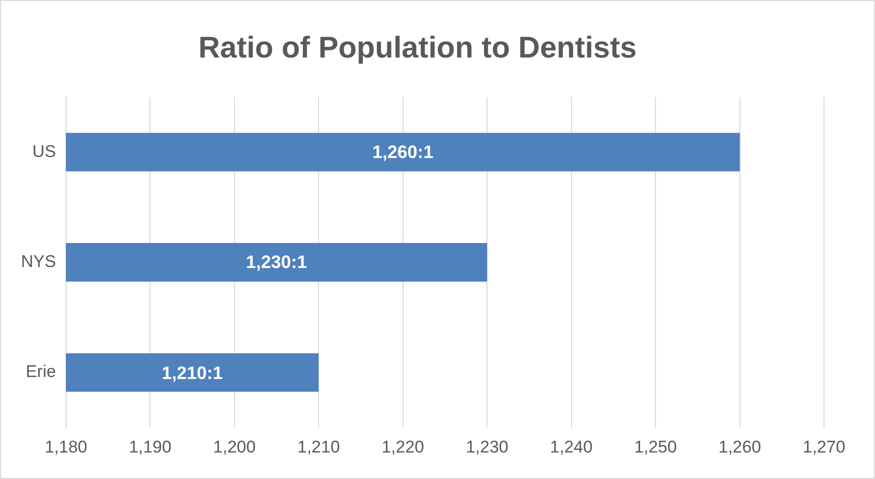 The image size is (875, 479). I want to click on y-tick-label: Erie, so click(41, 372).